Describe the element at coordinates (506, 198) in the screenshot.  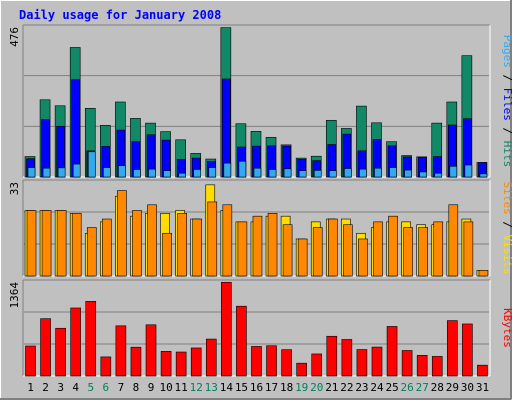
I see `legend-entry: Sites` at that location.